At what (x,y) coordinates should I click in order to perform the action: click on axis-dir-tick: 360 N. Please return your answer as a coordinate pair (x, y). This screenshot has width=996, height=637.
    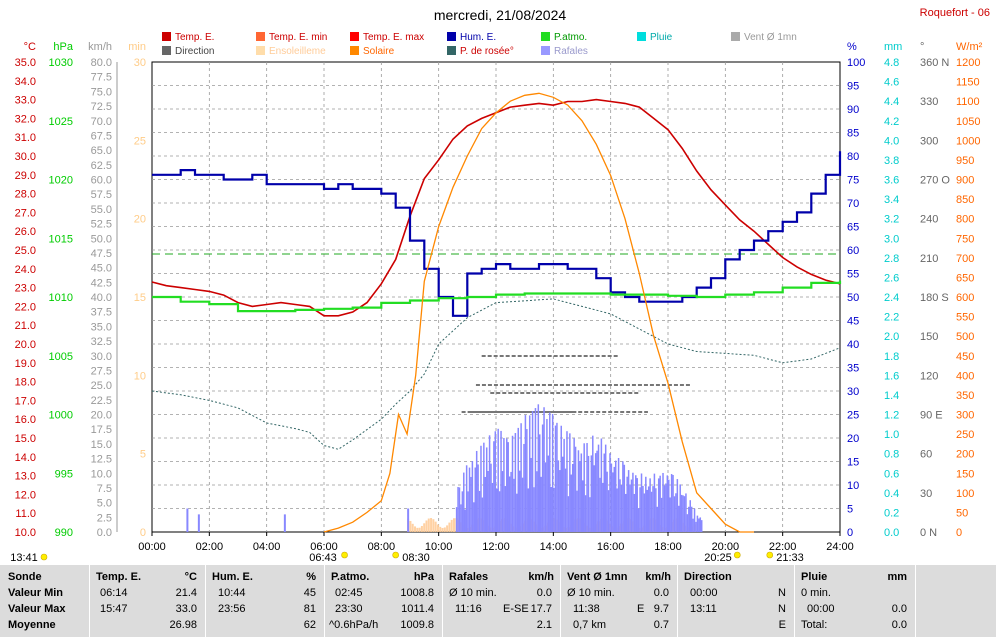
    Looking at the image, I should click on (934, 63).